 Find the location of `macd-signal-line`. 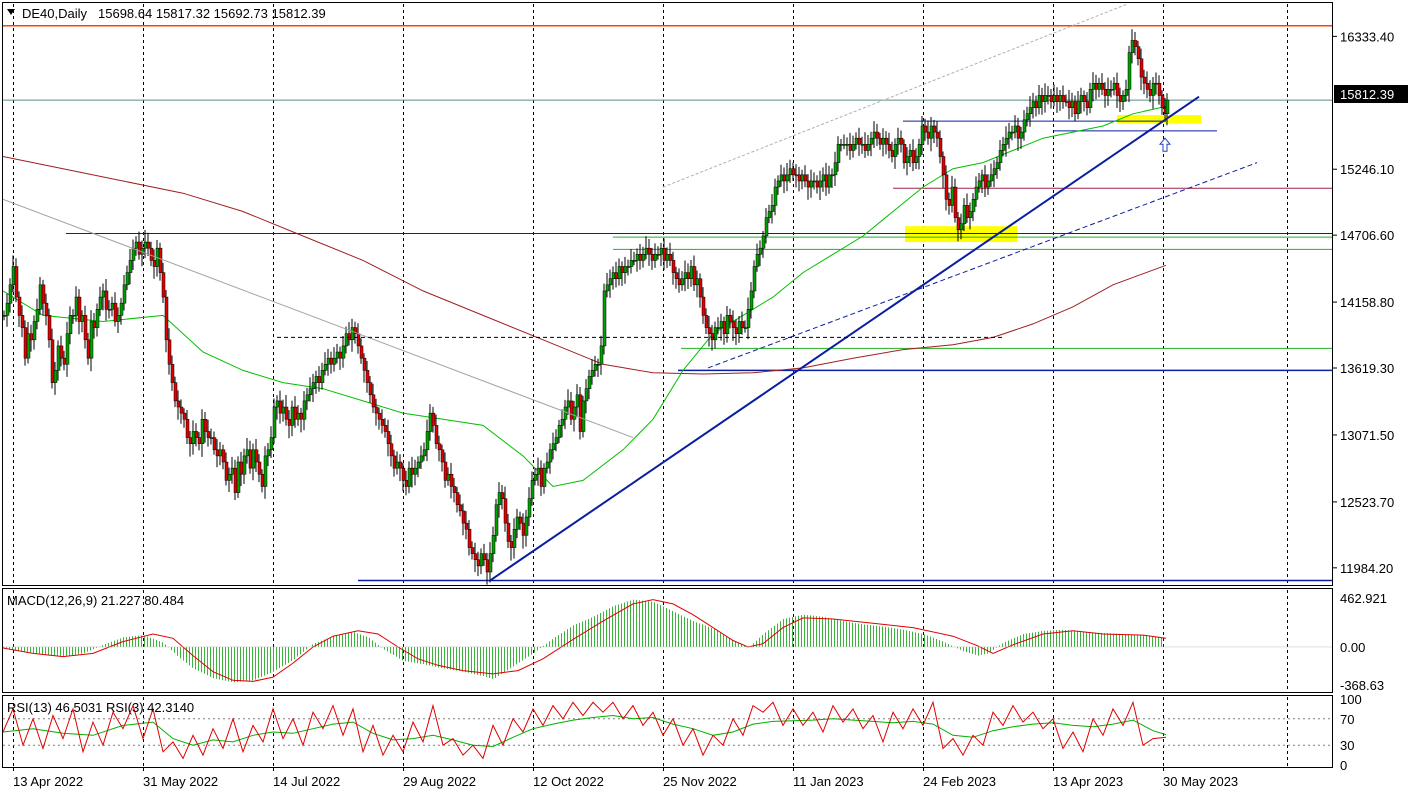

macd-signal-line is located at coordinates (584, 640).